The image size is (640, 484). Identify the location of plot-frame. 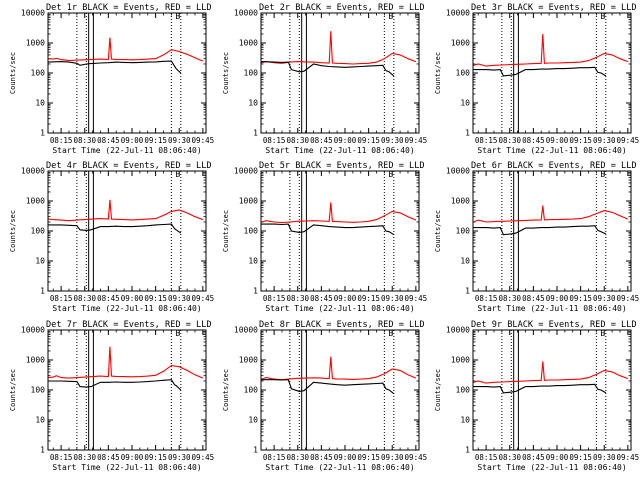
(552, 390).